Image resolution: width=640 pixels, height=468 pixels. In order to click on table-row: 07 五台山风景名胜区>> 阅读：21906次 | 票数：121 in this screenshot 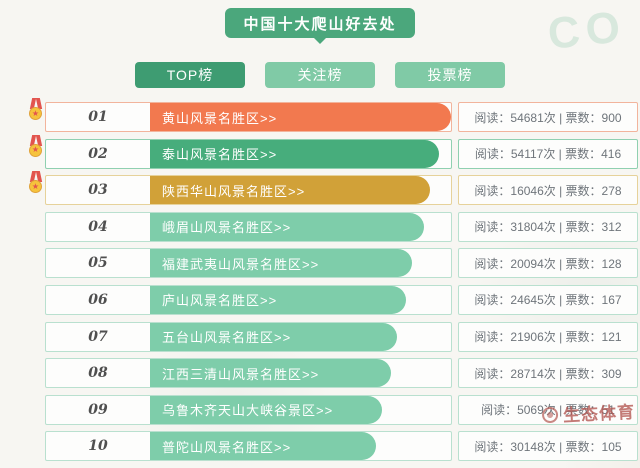, I will do `click(341, 336)`.